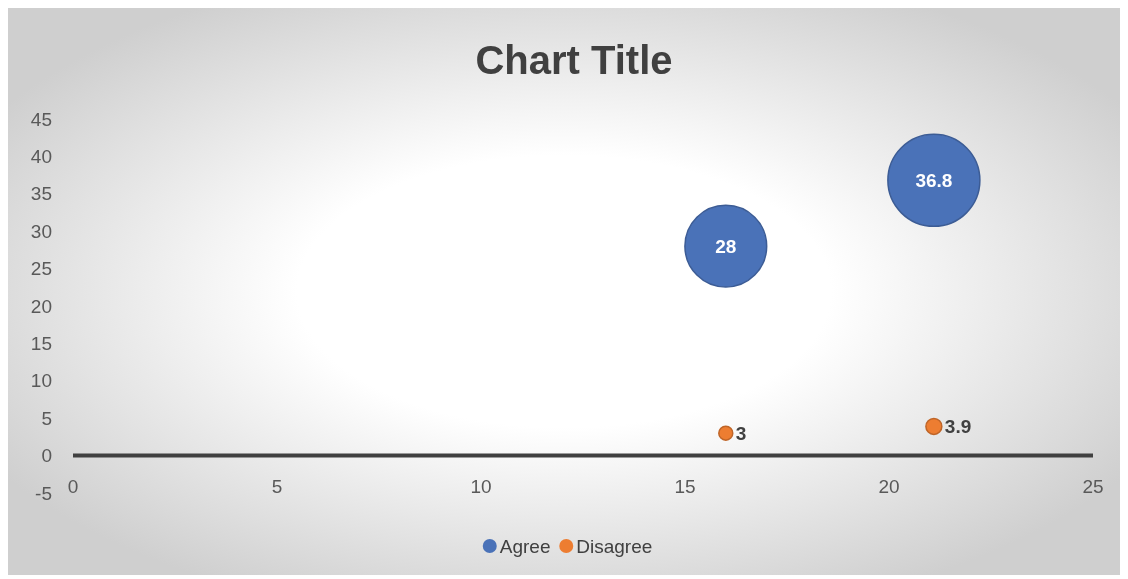 This screenshot has width=1128, height=579. What do you see at coordinates (277, 486) in the screenshot?
I see `x-tick-label: 5` at bounding box center [277, 486].